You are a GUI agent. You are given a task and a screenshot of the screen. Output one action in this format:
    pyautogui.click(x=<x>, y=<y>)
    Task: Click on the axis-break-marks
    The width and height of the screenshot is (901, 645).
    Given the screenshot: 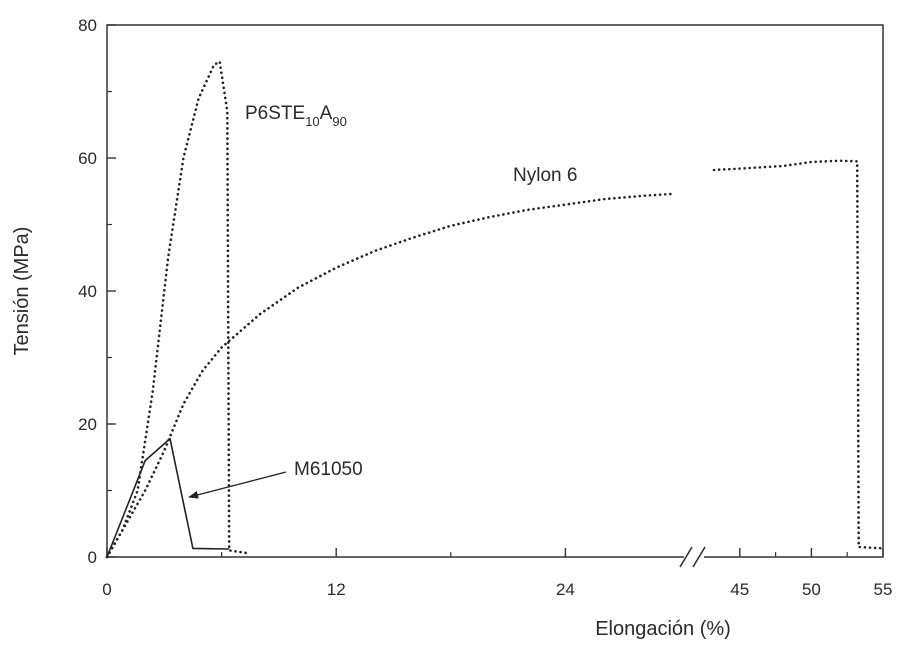 What is the action you would take?
    pyautogui.click(x=692, y=557)
    